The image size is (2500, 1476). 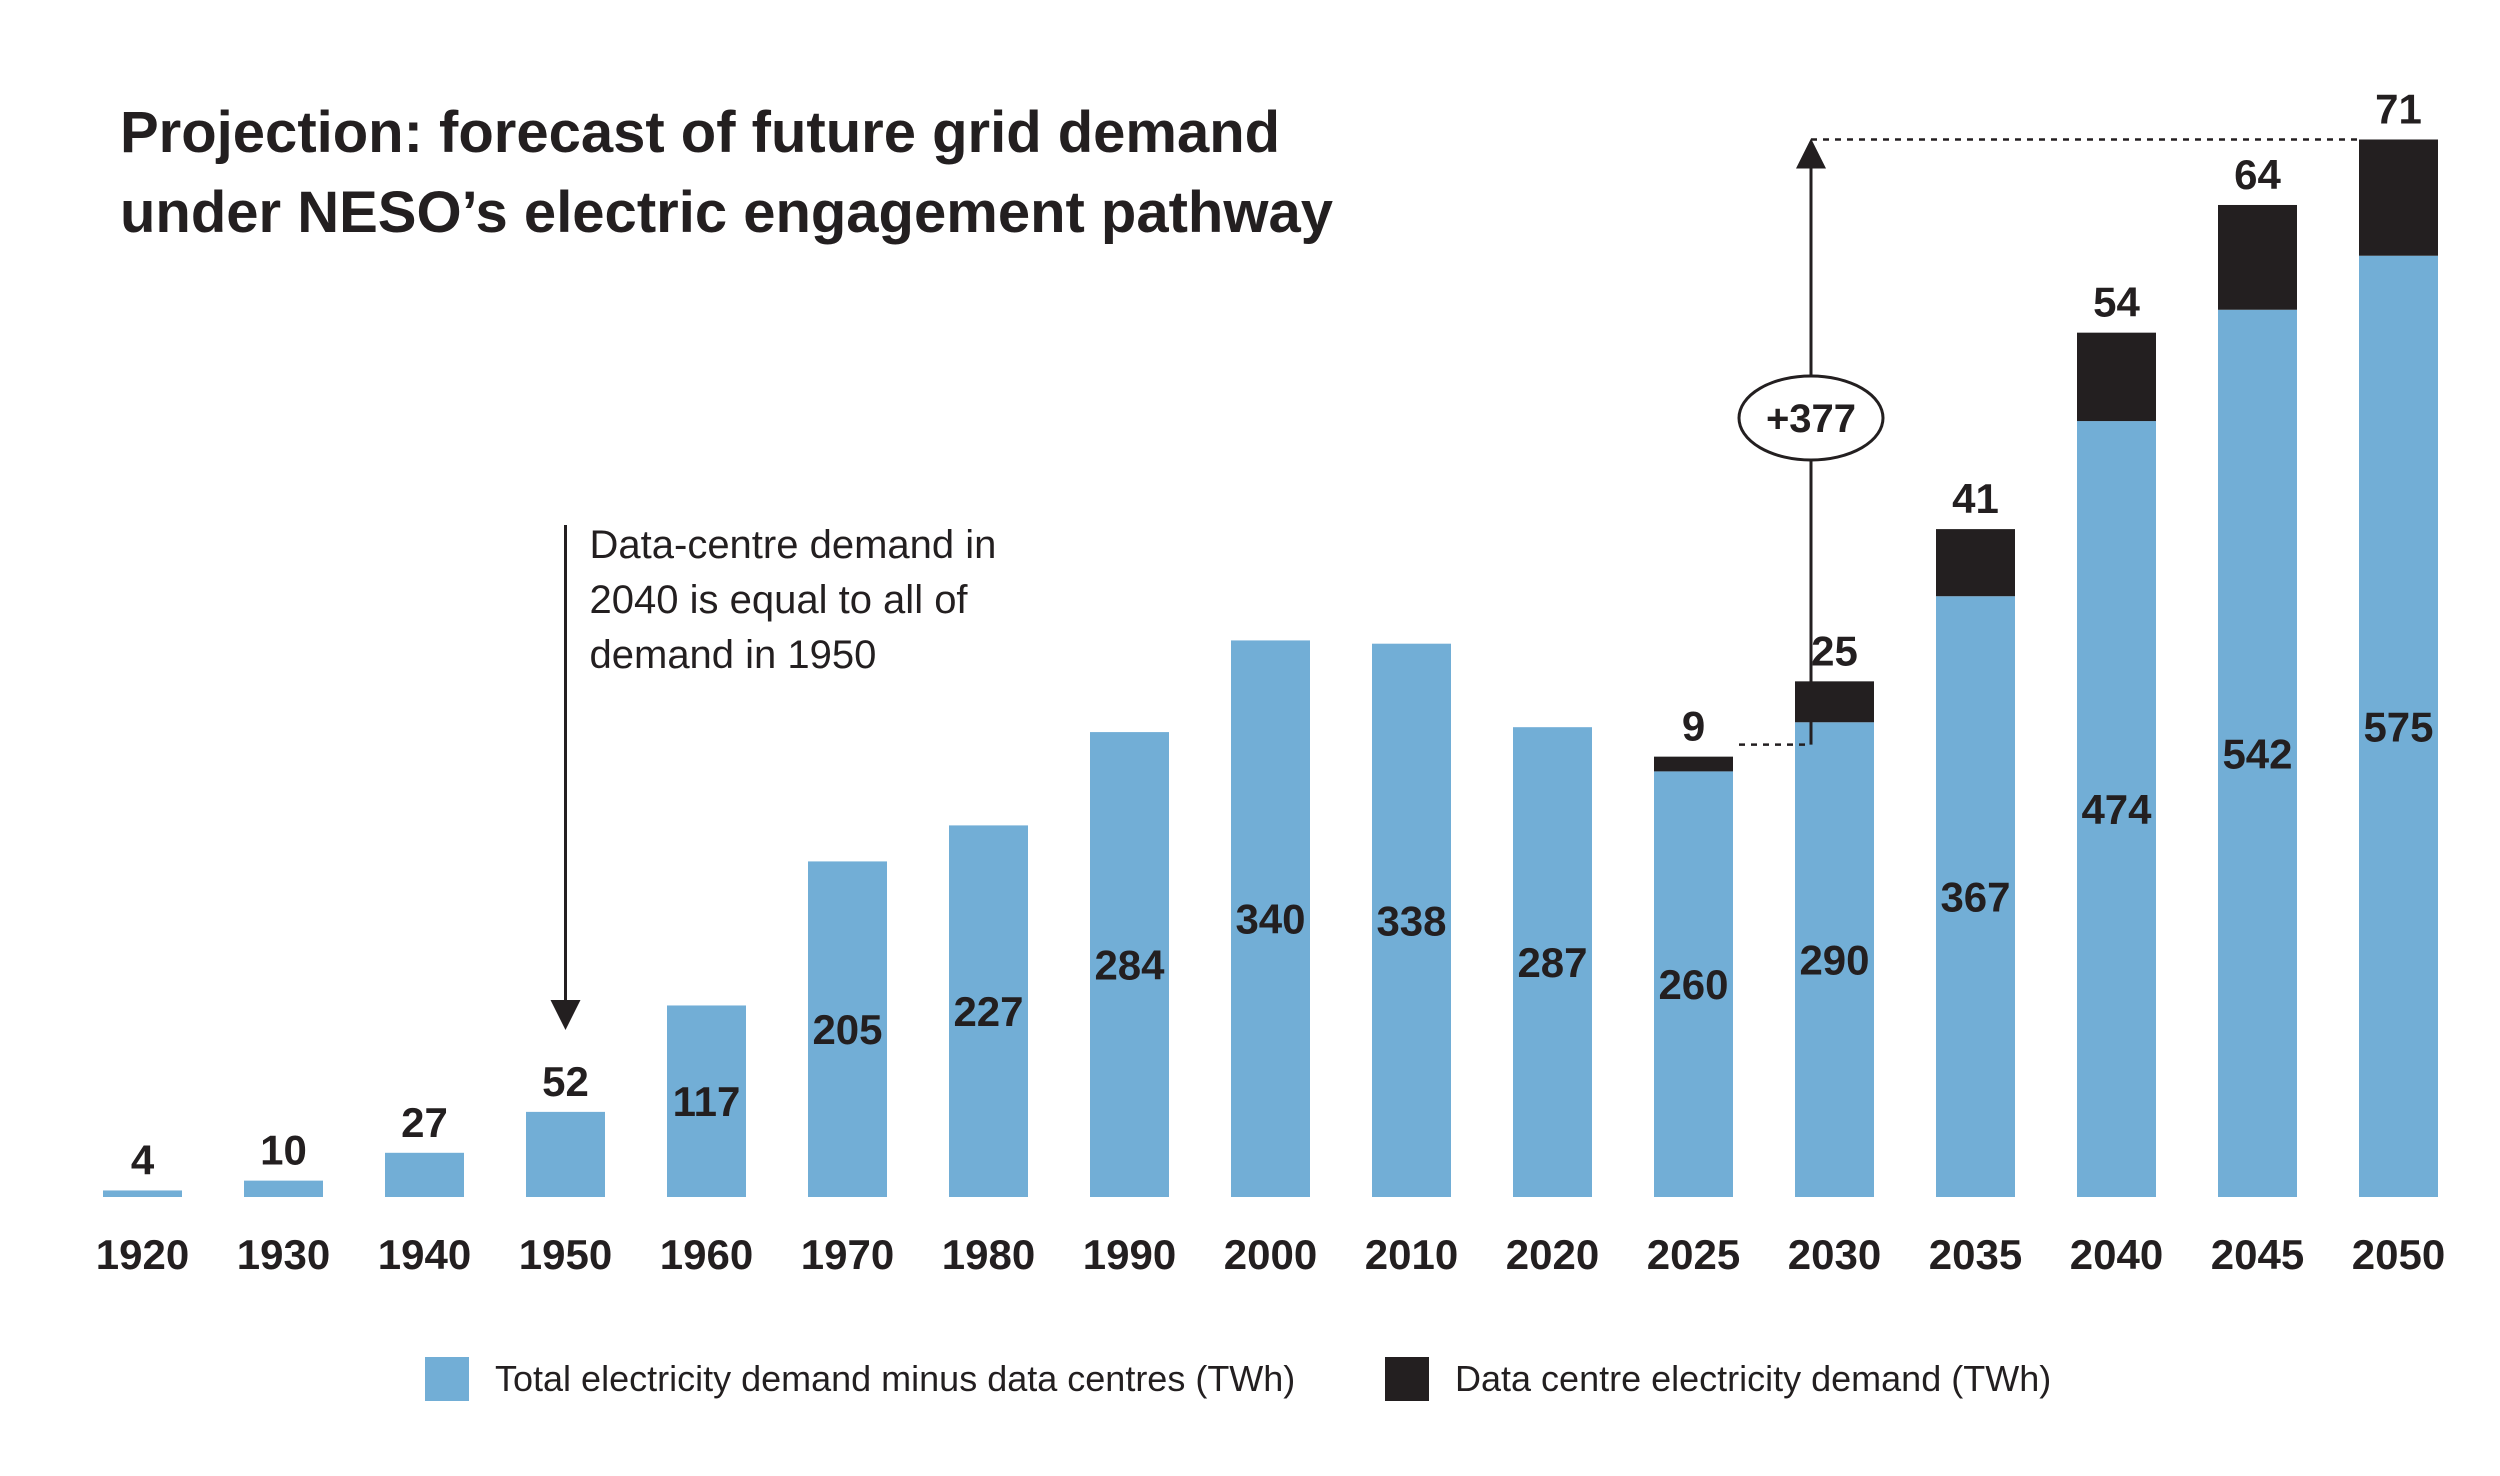 I want to click on data-label-inside: 227, so click(x=988, y=1011).